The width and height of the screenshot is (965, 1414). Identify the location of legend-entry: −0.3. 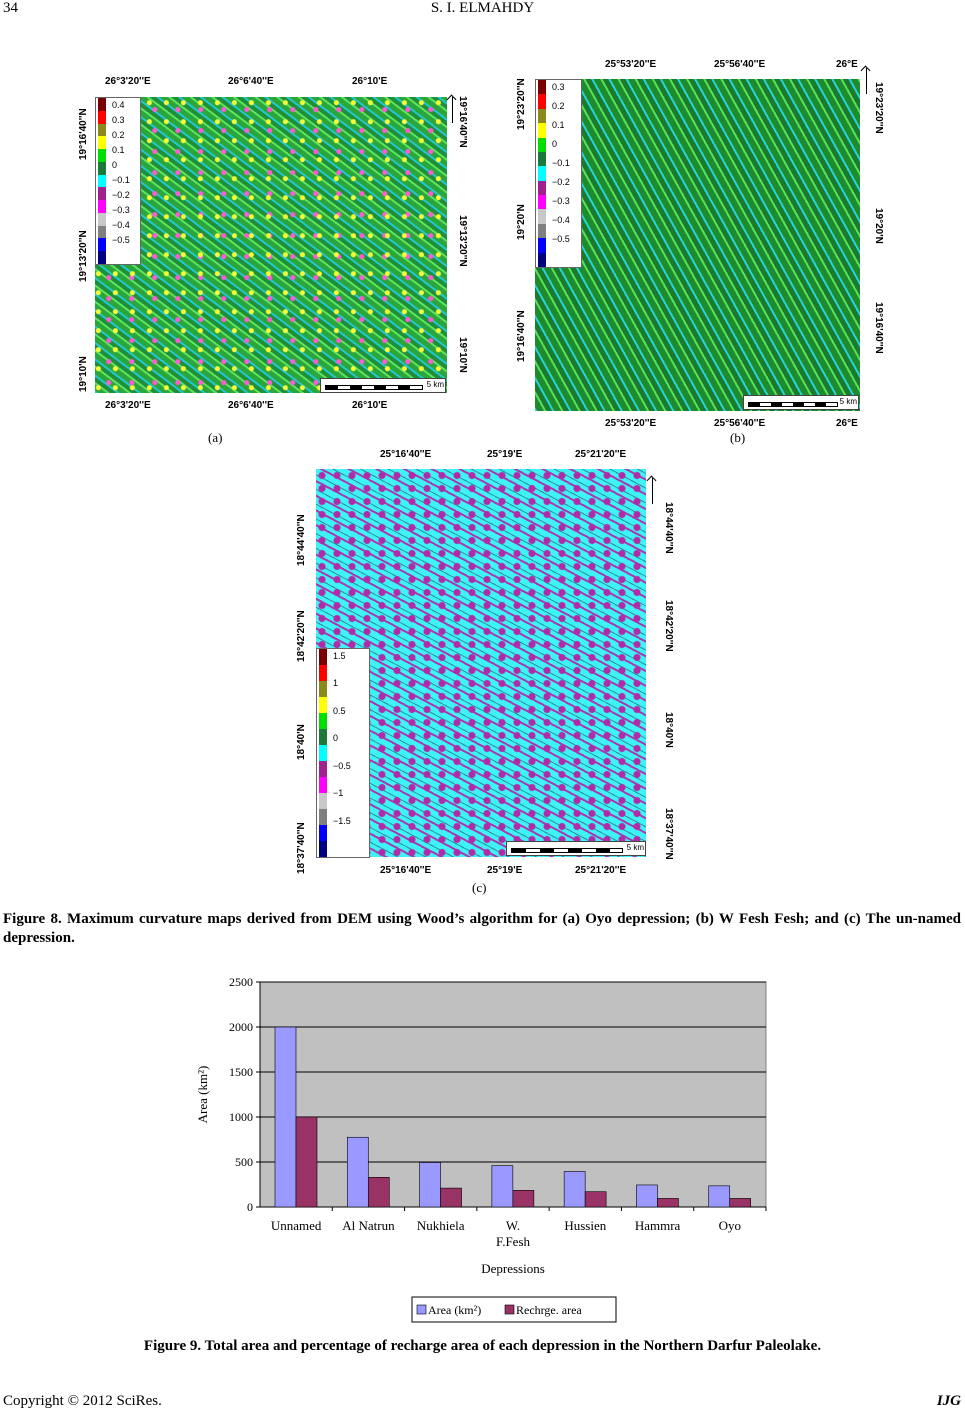
(558, 202).